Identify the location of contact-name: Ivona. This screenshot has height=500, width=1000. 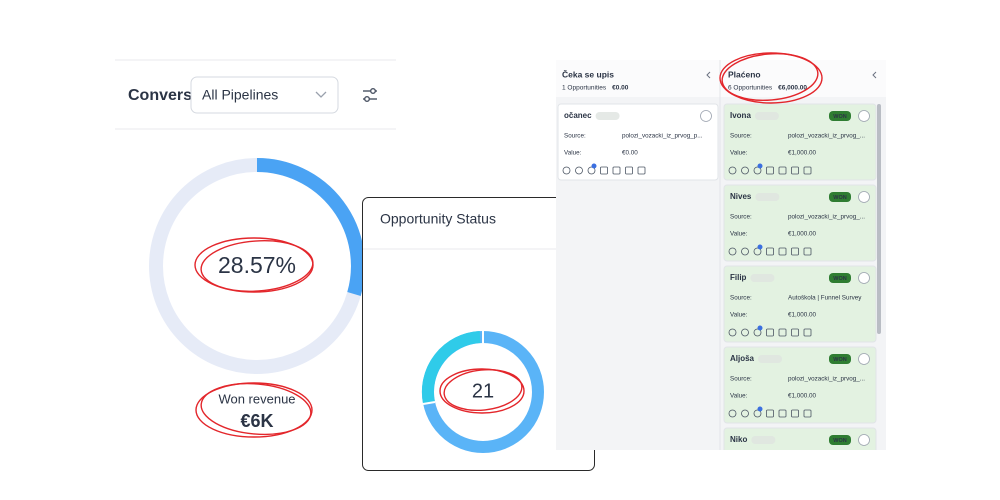
(740, 115).